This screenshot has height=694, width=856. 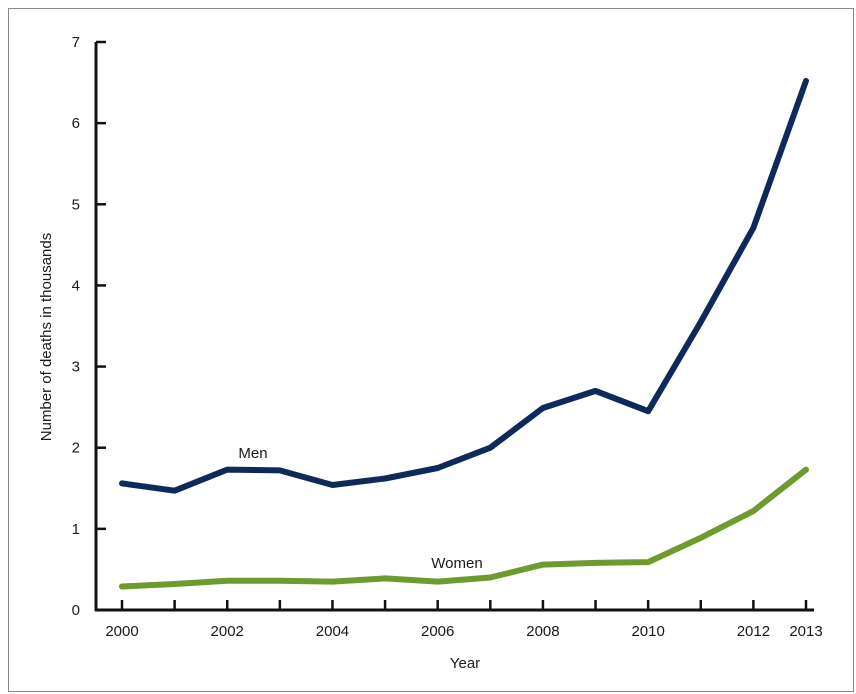 I want to click on x-tick-label: 2010, so click(x=647, y=631).